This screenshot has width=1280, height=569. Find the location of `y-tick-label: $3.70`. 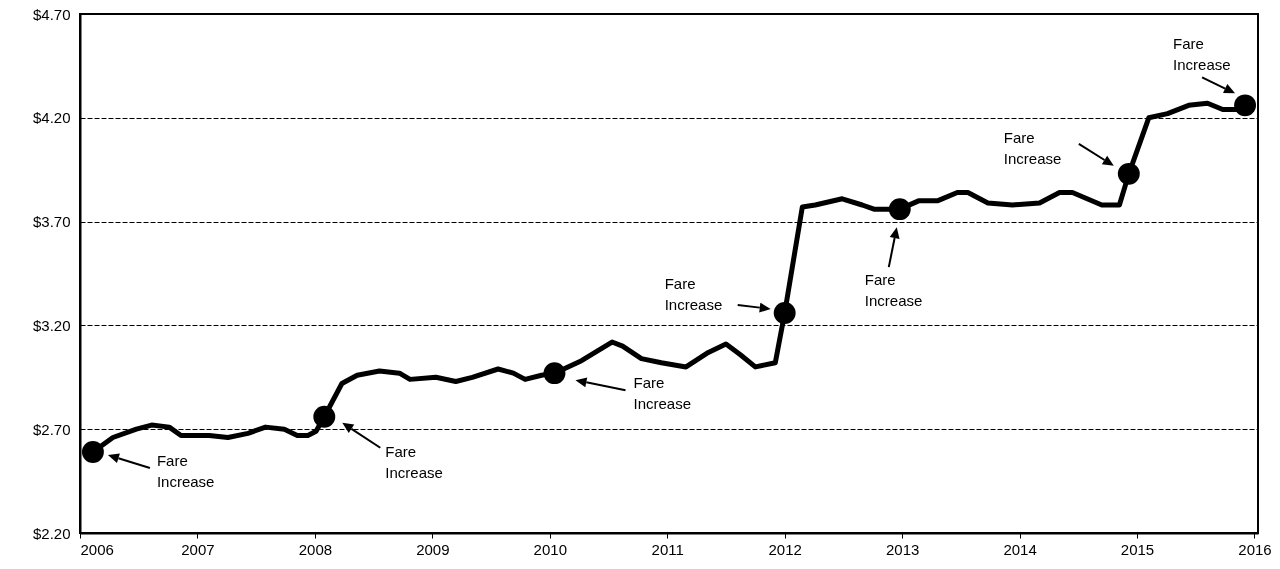

y-tick-label: $3.70 is located at coordinates (51, 222).